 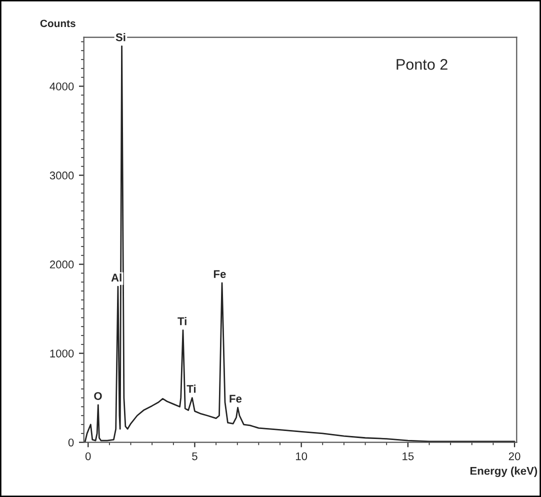 I want to click on y-tick-label: 0, so click(x=71, y=442).